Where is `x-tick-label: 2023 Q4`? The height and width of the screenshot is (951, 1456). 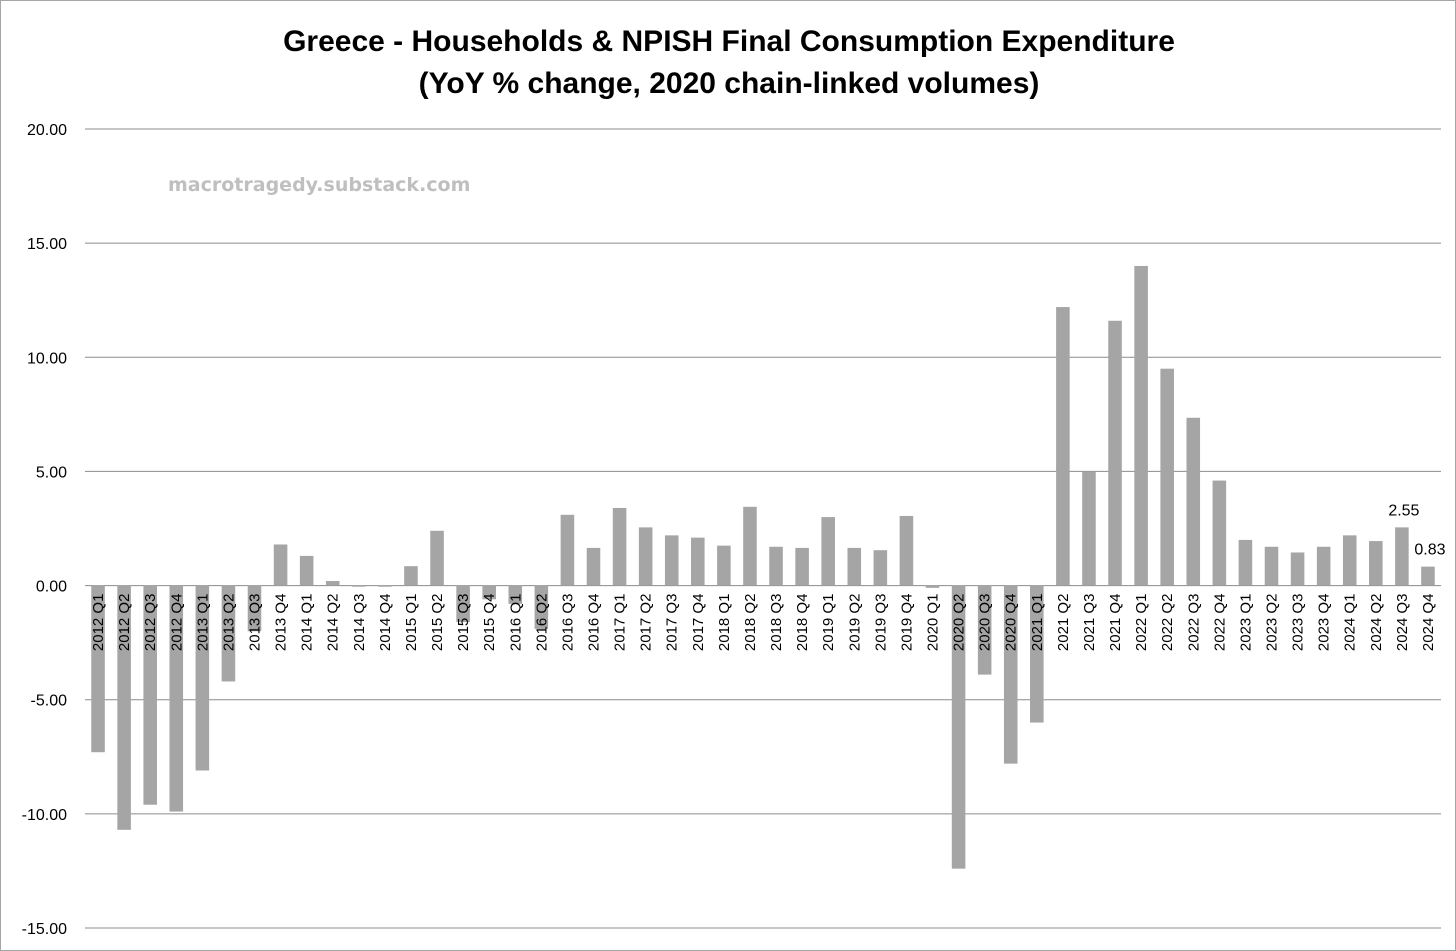
x-tick-label: 2023 Q4 is located at coordinates (1324, 623).